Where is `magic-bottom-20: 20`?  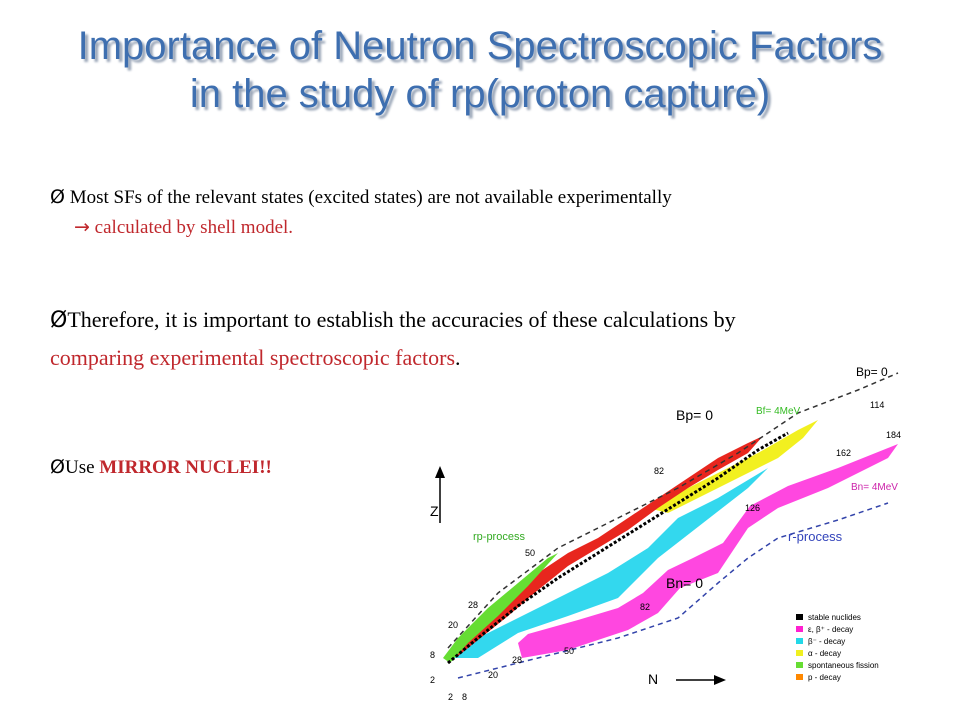
magic-bottom-20: 20 is located at coordinates (493, 675).